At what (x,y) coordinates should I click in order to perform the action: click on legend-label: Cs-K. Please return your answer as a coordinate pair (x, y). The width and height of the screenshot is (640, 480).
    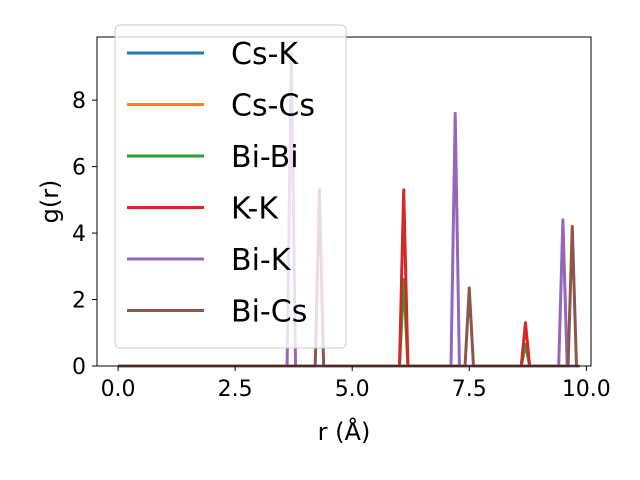
    Looking at the image, I should click on (265, 54).